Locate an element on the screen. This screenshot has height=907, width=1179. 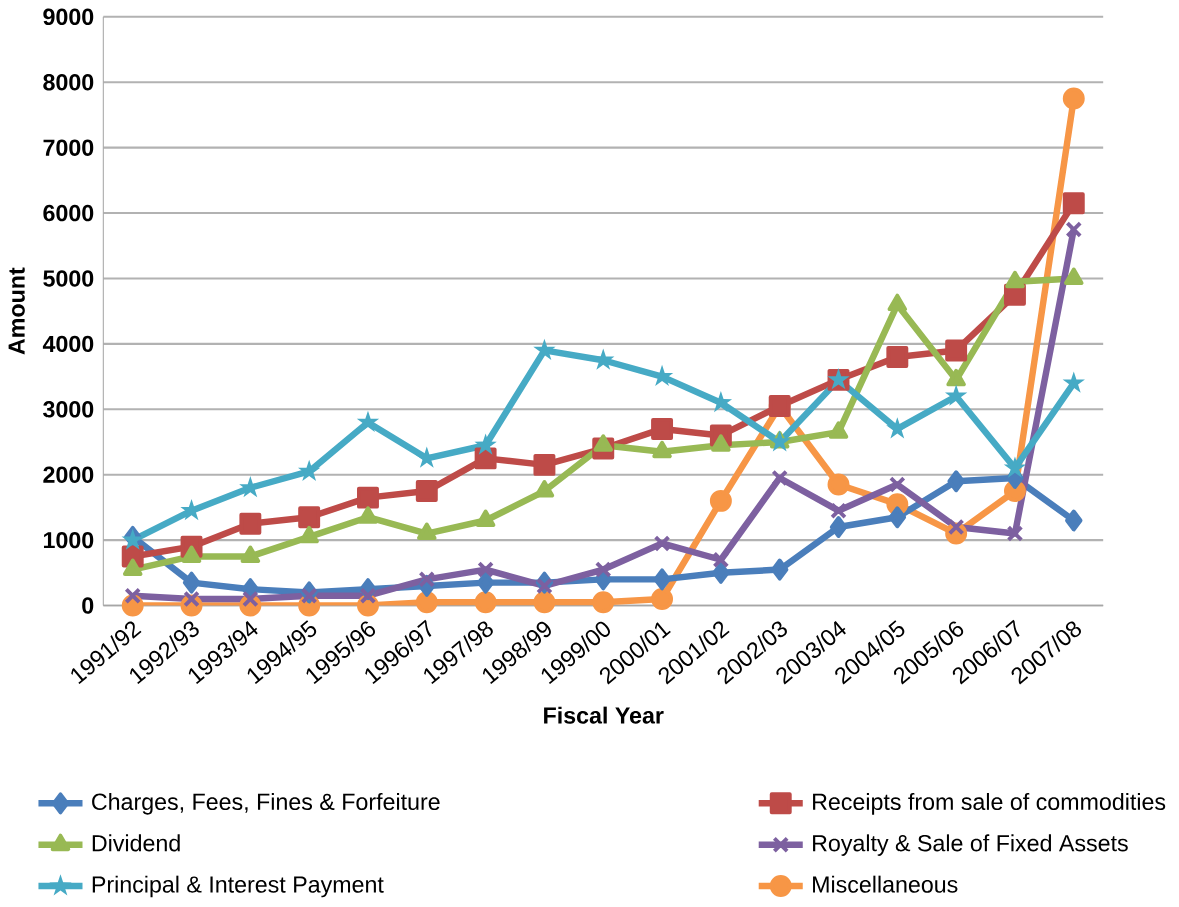
y-tick-label: 9000 is located at coordinates (68, 17).